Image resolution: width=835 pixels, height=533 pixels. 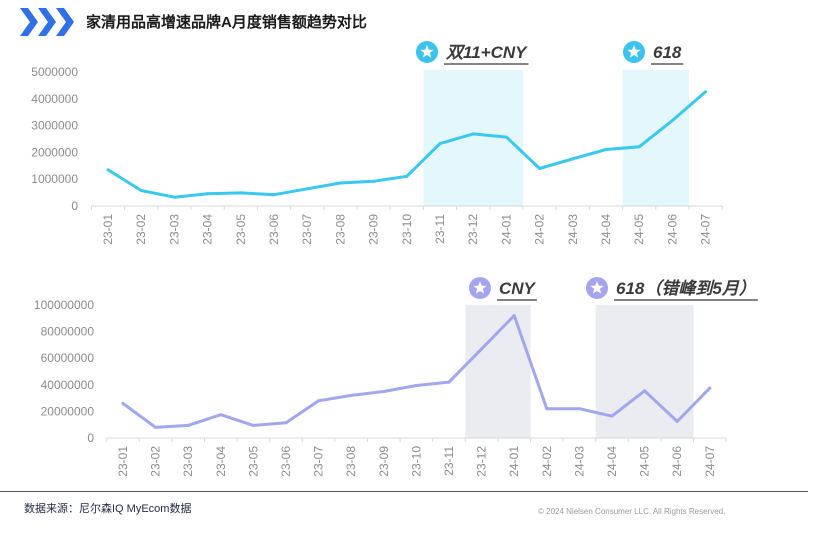 I want to click on x-tick-label: 23-05, so click(x=253, y=461).